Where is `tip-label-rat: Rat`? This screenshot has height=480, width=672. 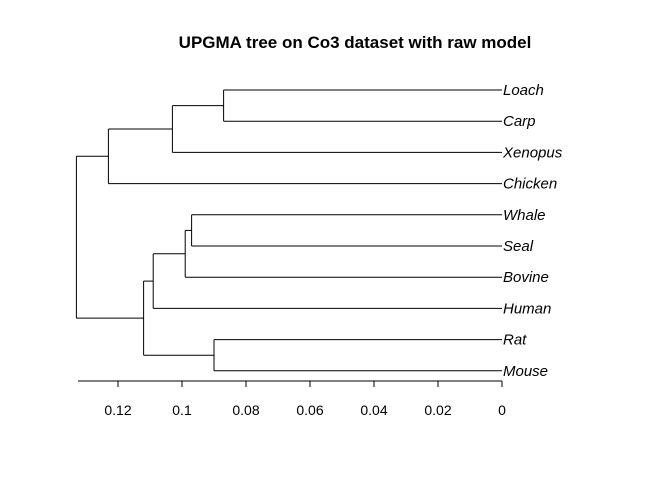
tip-label-rat: Rat is located at coordinates (515, 340).